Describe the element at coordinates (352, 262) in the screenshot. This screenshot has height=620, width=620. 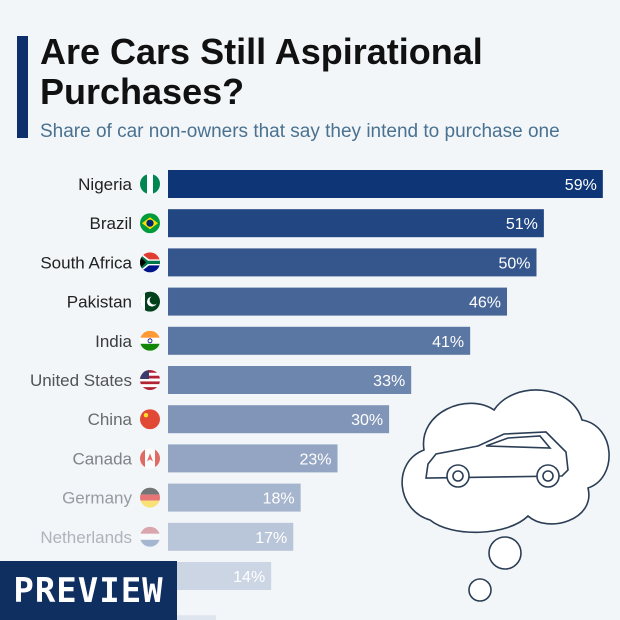
I see `bar-south-africa` at that location.